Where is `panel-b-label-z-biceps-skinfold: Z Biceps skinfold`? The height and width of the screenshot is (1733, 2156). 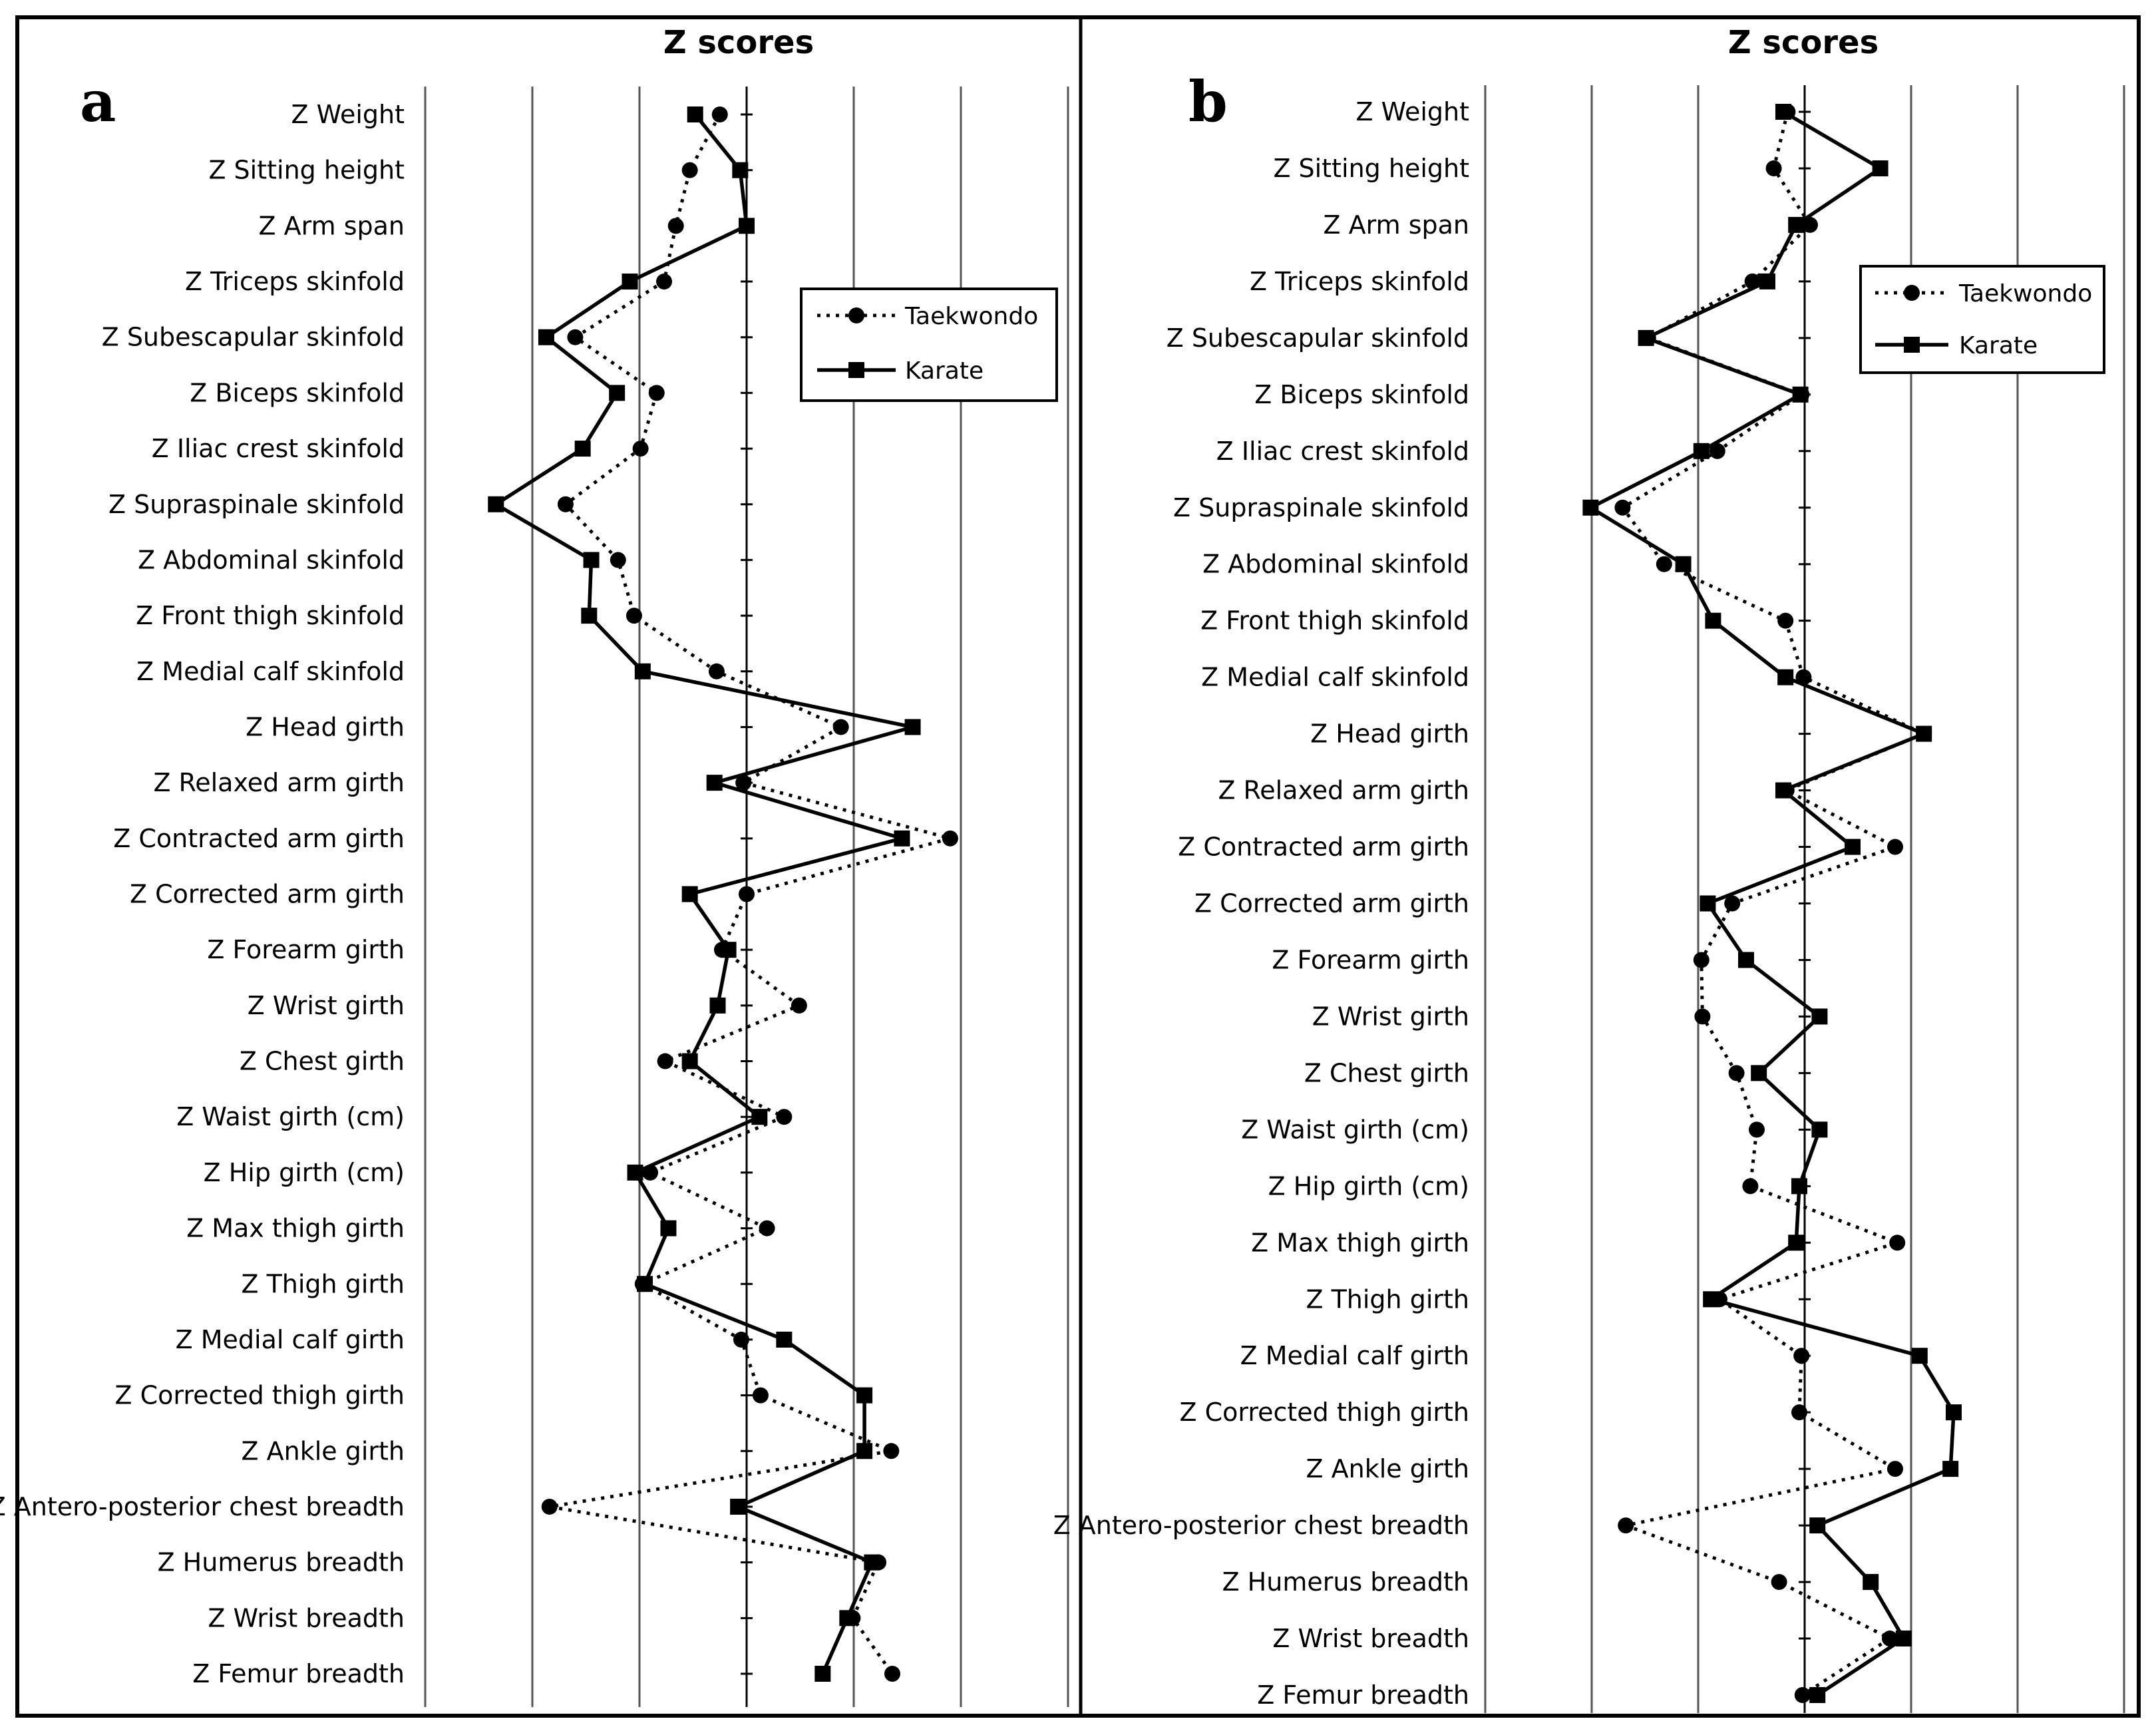 panel-b-label-z-biceps-skinfold: Z Biceps skinfold is located at coordinates (1361, 394).